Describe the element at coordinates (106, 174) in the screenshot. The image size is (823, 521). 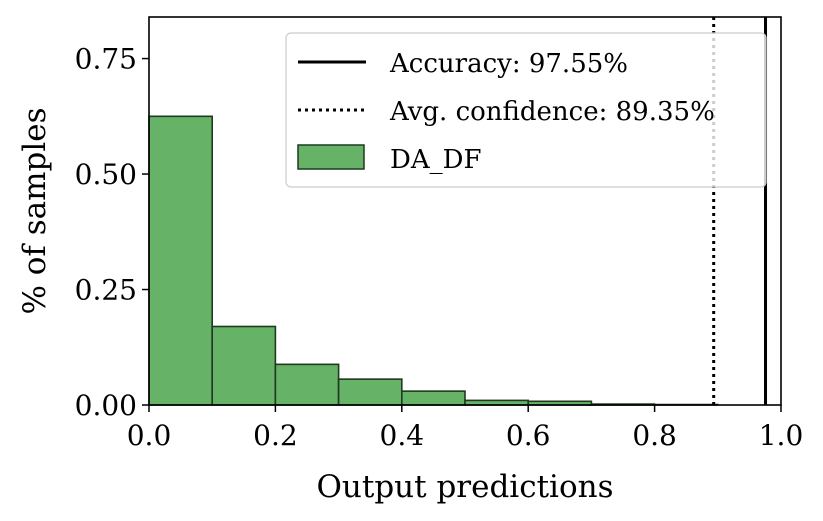
I see `y-tick-label: 0.50` at that location.